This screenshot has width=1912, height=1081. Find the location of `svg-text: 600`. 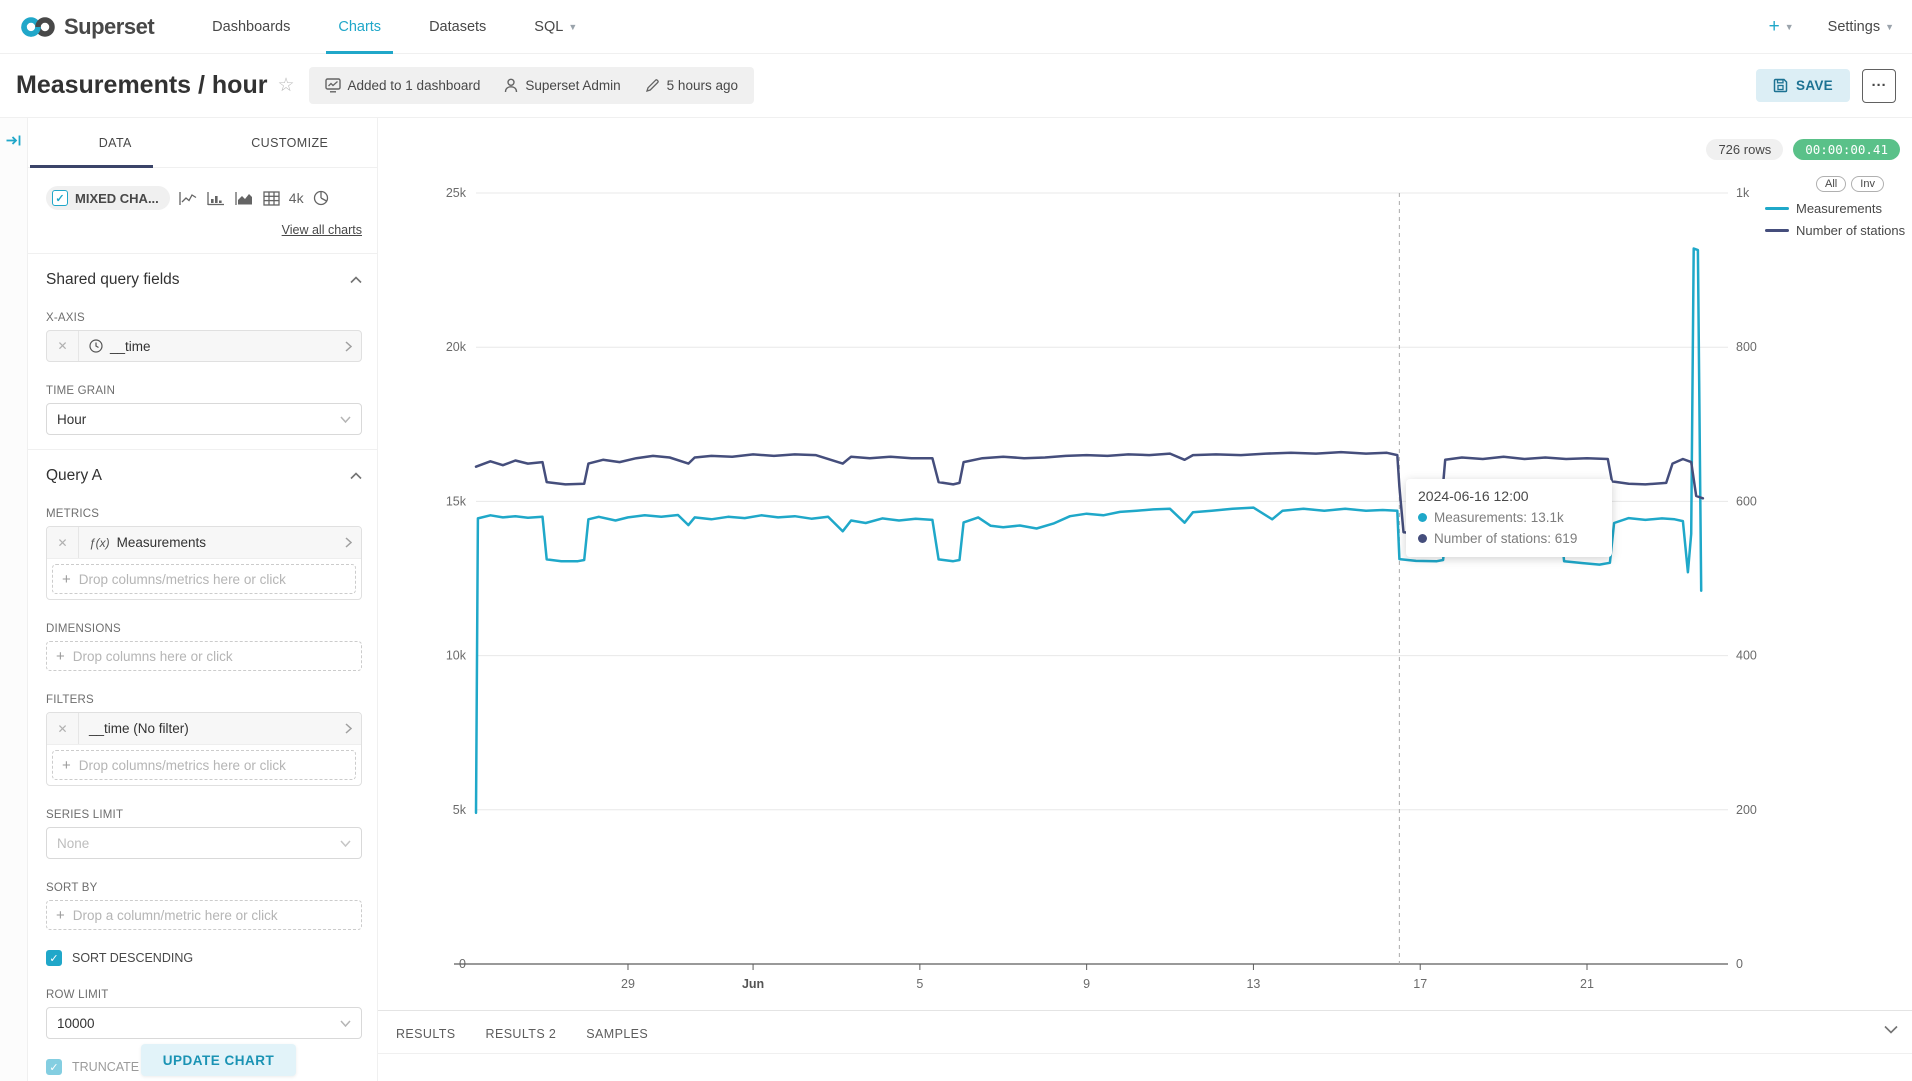

svg-text: 600 is located at coordinates (1746, 501).